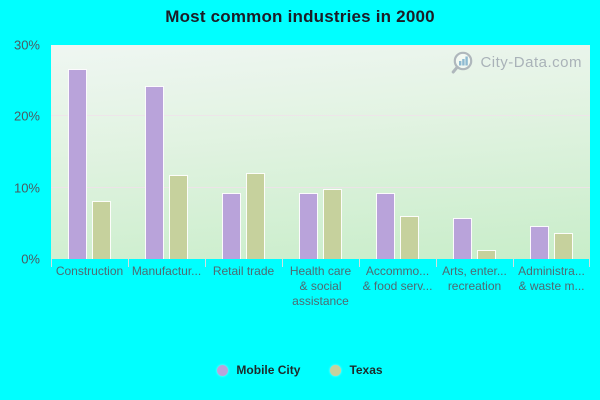 The image size is (600, 400). Describe the element at coordinates (231, 226) in the screenshot. I see `bar-mobile-city-retail-trade` at that location.